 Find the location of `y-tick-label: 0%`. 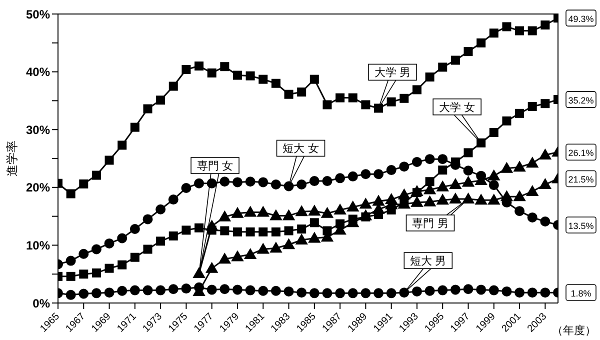

y-tick-label: 0% is located at coordinates (41, 303).